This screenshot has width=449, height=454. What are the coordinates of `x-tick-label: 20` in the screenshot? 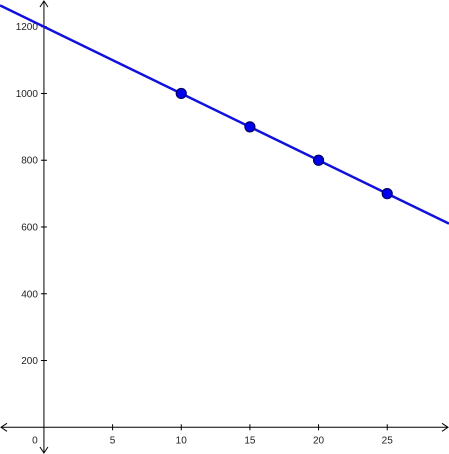 It's located at (319, 440).